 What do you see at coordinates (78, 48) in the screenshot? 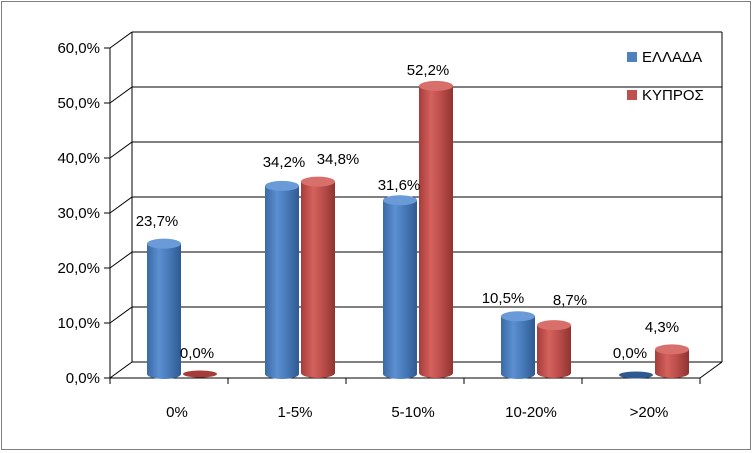
I see `y-tick-label: 60,0%` at bounding box center [78, 48].